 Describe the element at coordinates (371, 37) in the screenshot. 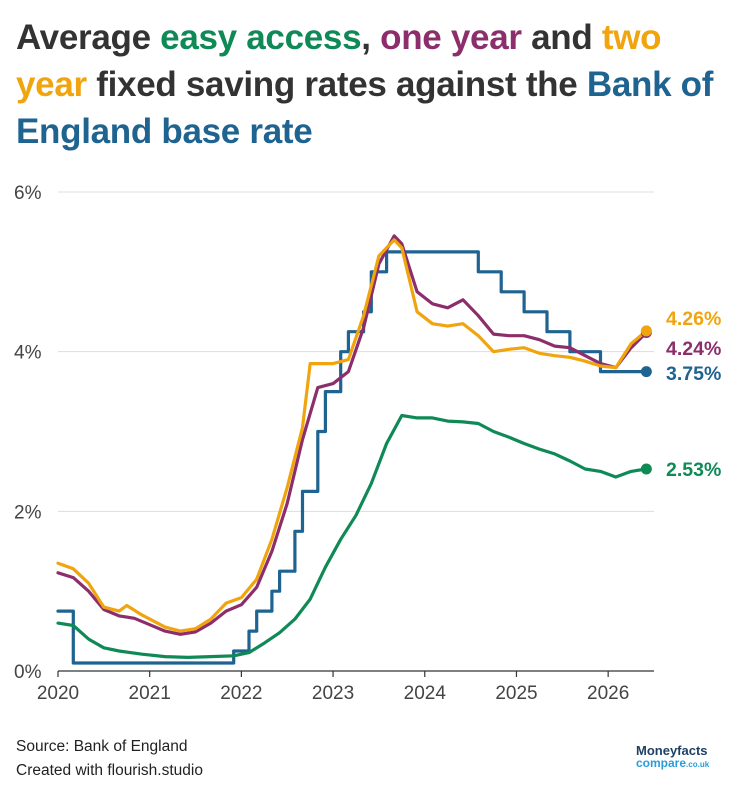

I see `title-text: ,` at that location.